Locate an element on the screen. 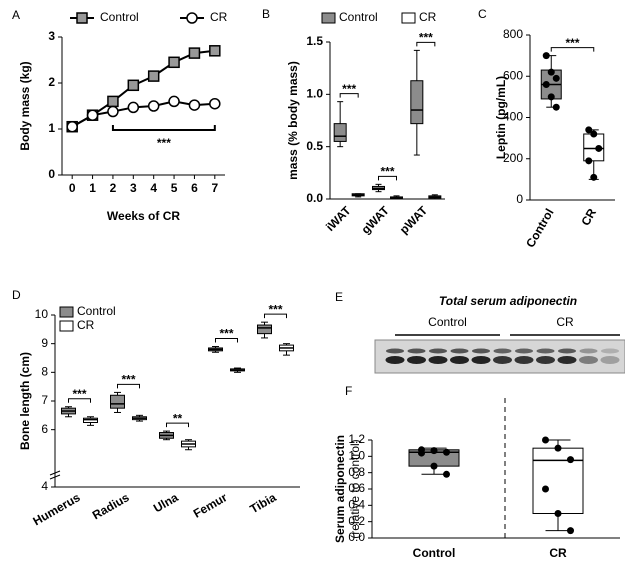 This screenshot has height=562, width=625. x-tick-label: 2 is located at coordinates (113, 188).